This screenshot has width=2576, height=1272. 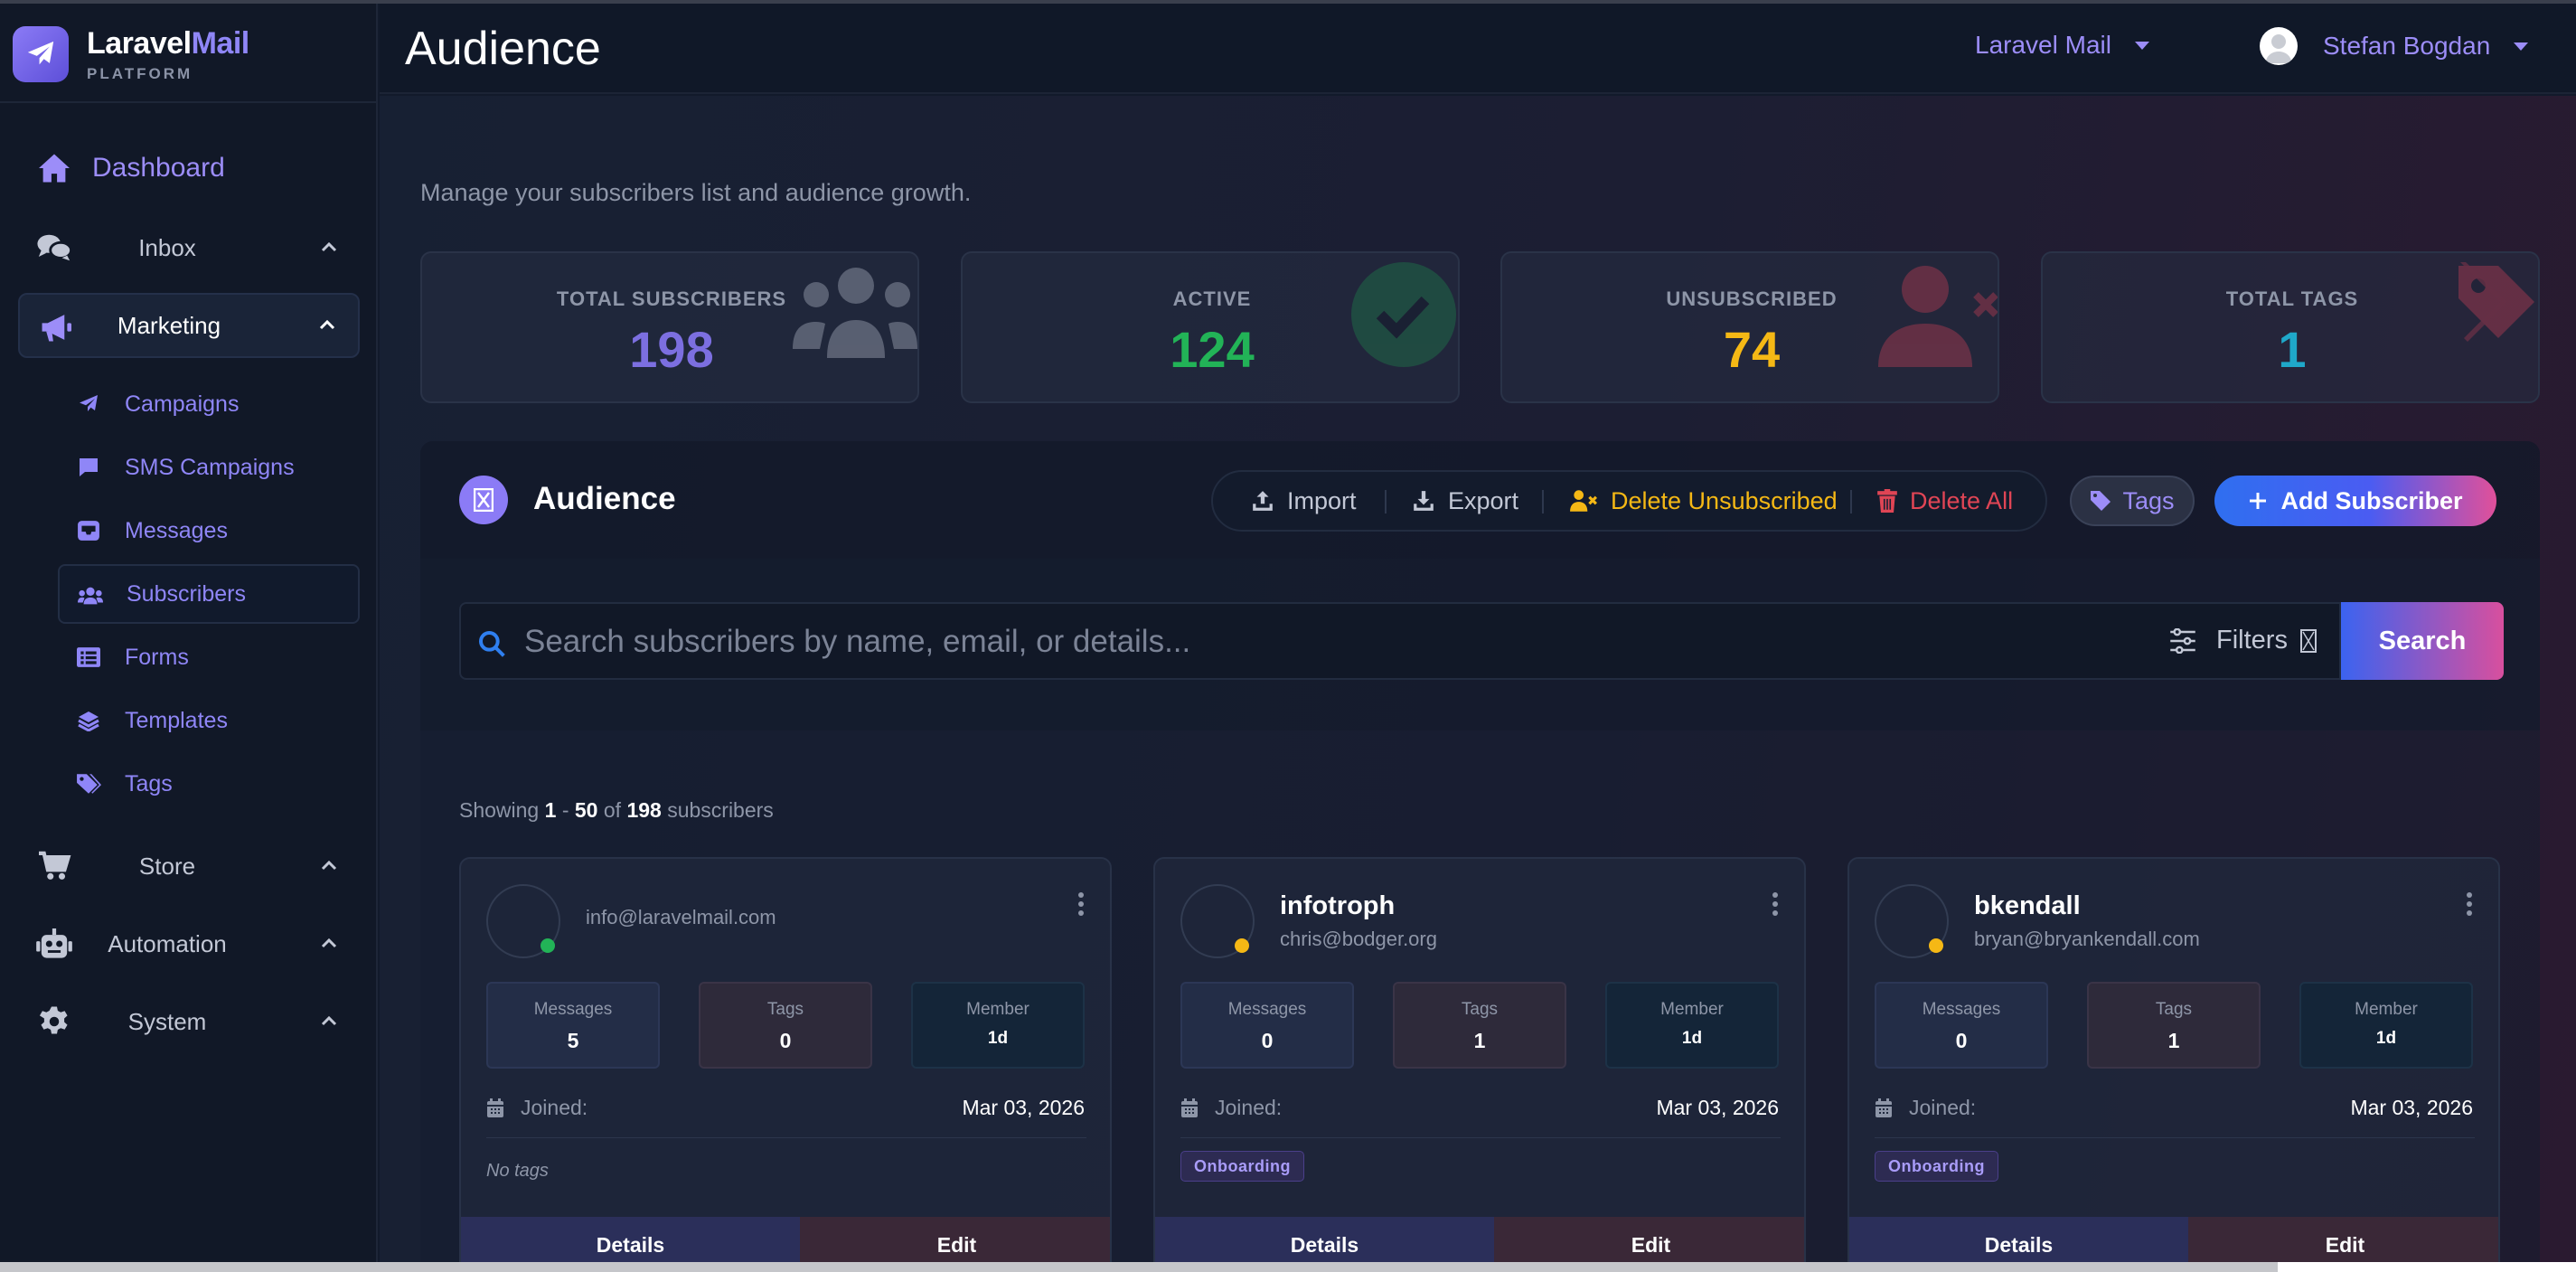 I want to click on tags-button: Tags, so click(x=2132, y=501).